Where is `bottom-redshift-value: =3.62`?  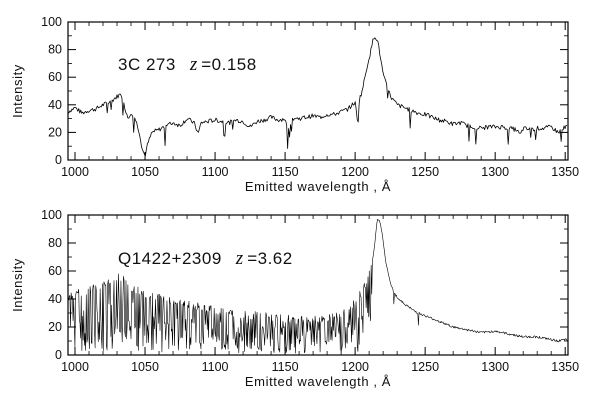
bottom-redshift-value: =3.62 is located at coordinates (270, 258).